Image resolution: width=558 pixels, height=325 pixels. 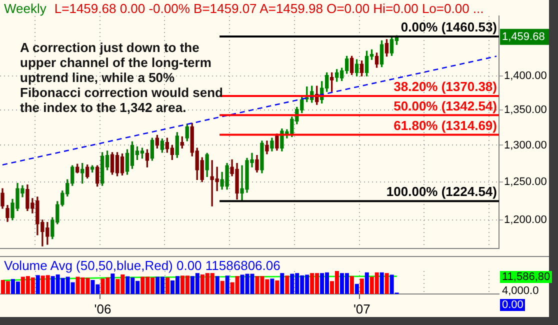 I want to click on annotation: A correction just down to the upper channel of the long-term uptrend line, while a 50% Fibonacci correction would send the index to the 1,342 area., so click(x=122, y=77).